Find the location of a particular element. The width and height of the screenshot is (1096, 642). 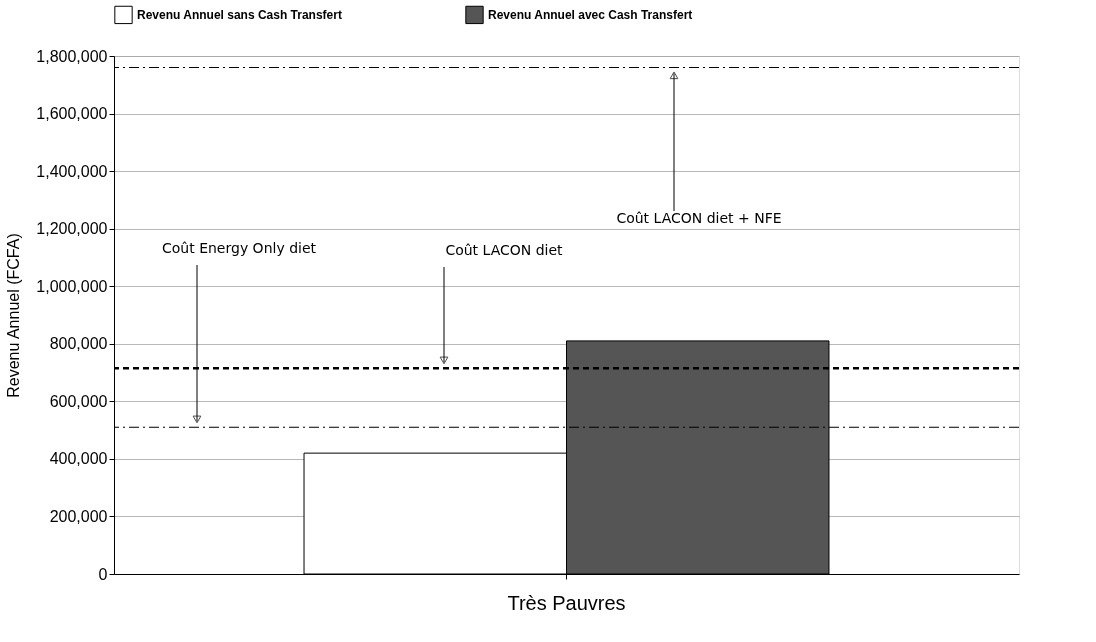

y-tick-label: 1,800,000 is located at coordinates (72, 56).